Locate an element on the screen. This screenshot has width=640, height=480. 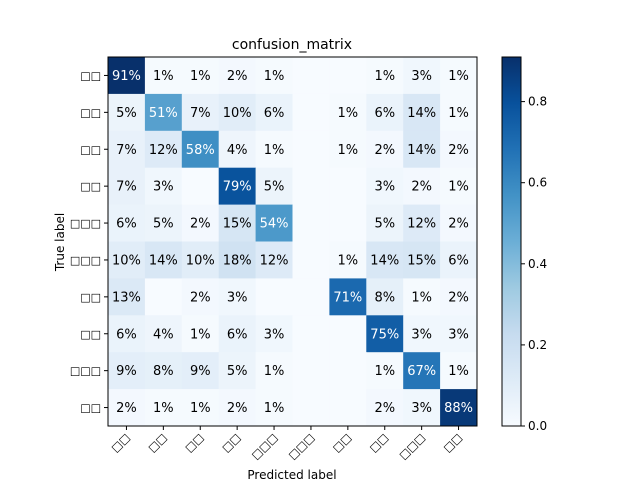
y-tick-label: □□□ is located at coordinates (85, 223).